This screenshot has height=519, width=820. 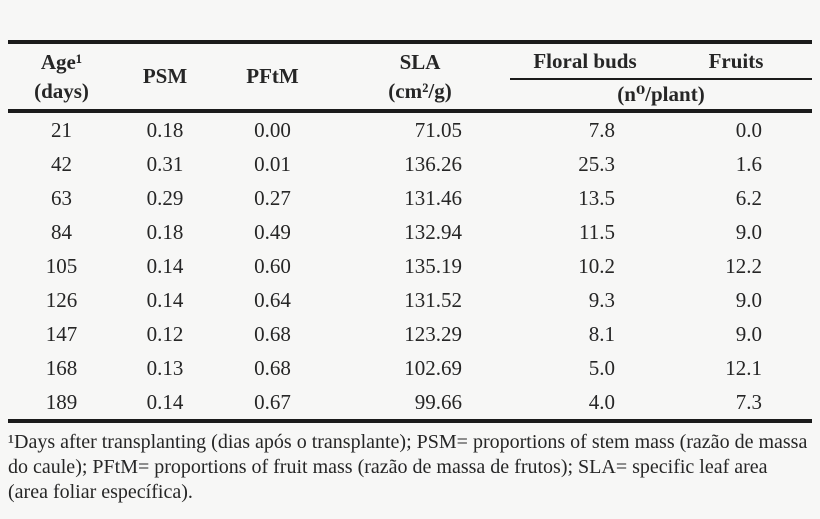 What do you see at coordinates (272, 130) in the screenshot?
I see `cell-pftm: 0.00` at bounding box center [272, 130].